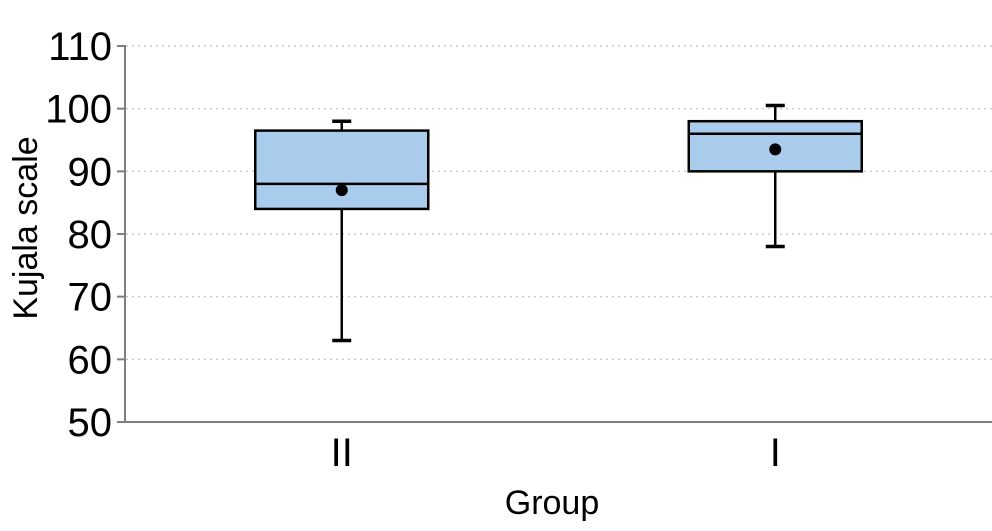 This screenshot has width=992, height=531. Describe the element at coordinates (90, 172) in the screenshot. I see `y-tick-label-90: 90` at that location.